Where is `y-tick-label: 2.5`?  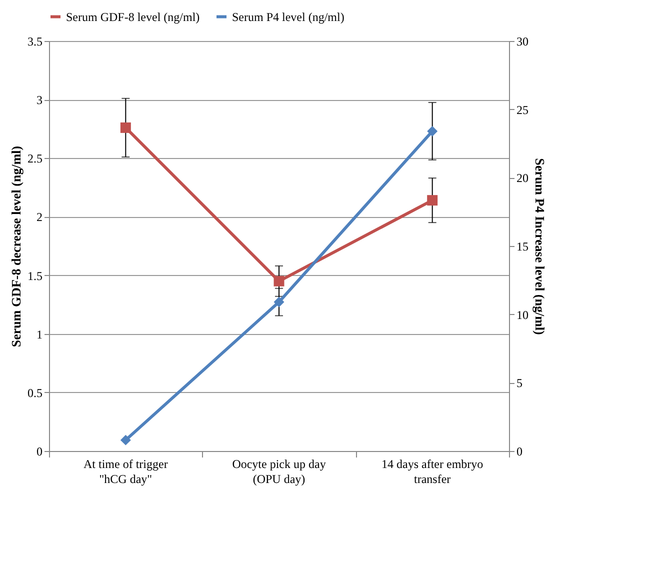 y-tick-label: 2.5 is located at coordinates (35, 159).